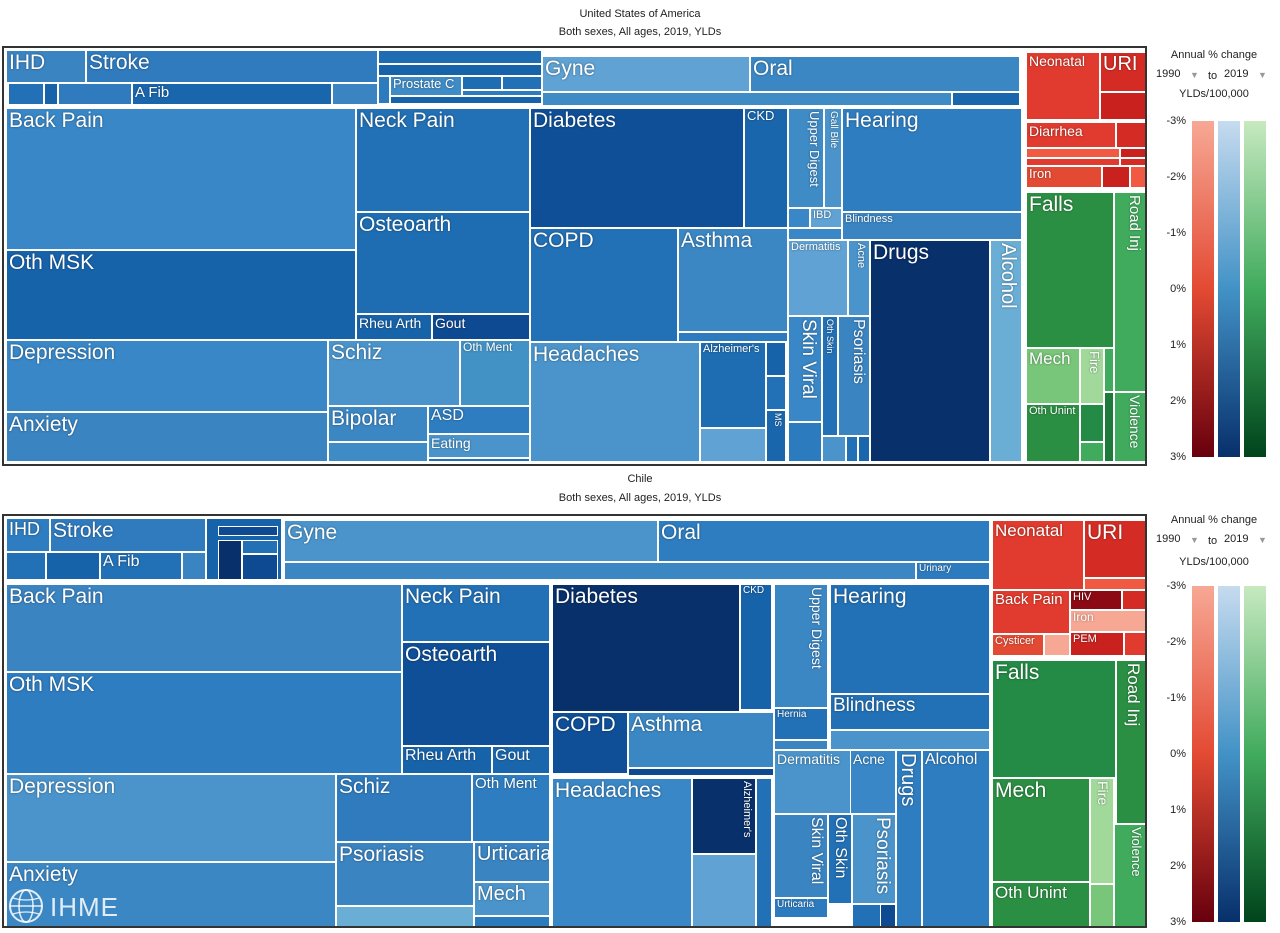  What do you see at coordinates (833, 158) in the screenshot?
I see `treemap-cell: Gall Bile` at bounding box center [833, 158].